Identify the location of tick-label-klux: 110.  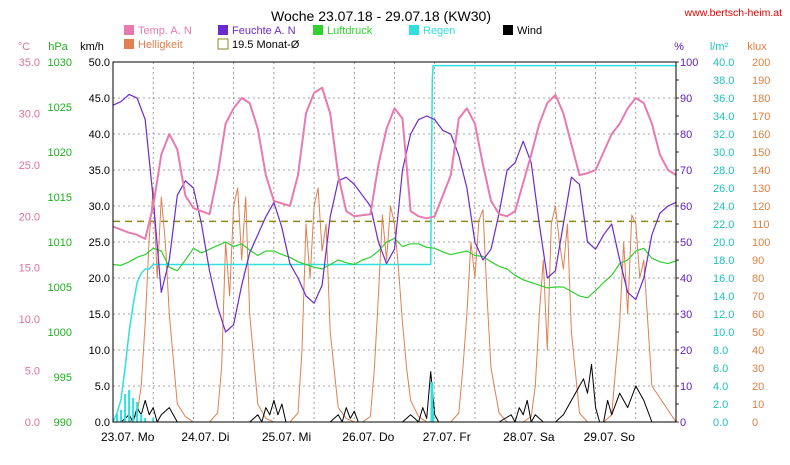
(761, 225).